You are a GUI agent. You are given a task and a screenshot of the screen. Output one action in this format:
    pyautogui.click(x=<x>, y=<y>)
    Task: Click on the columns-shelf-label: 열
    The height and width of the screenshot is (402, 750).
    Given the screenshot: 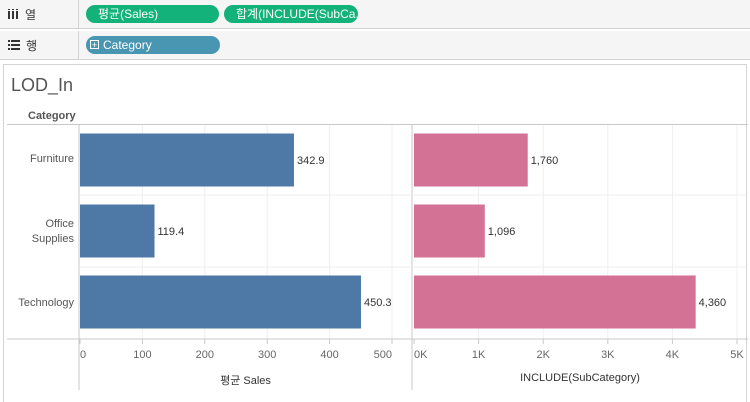 What is the action you would take?
    pyautogui.click(x=39, y=14)
    